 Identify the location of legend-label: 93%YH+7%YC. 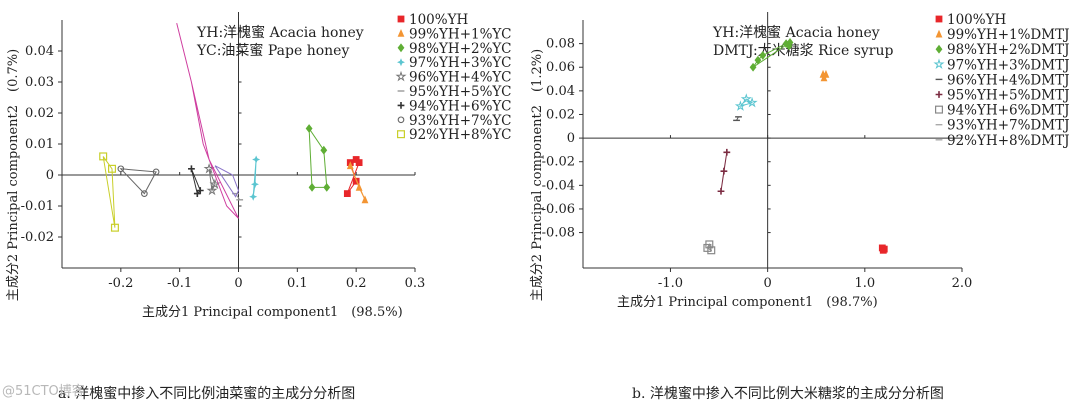
(460, 121).